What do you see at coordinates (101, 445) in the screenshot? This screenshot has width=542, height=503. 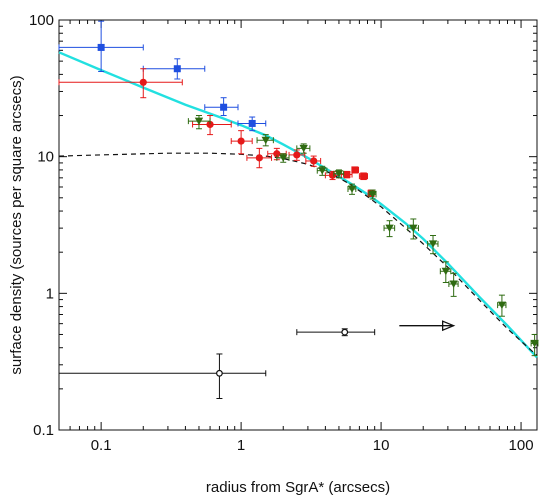 I see `x-tick-label: 0.1` at bounding box center [101, 445].